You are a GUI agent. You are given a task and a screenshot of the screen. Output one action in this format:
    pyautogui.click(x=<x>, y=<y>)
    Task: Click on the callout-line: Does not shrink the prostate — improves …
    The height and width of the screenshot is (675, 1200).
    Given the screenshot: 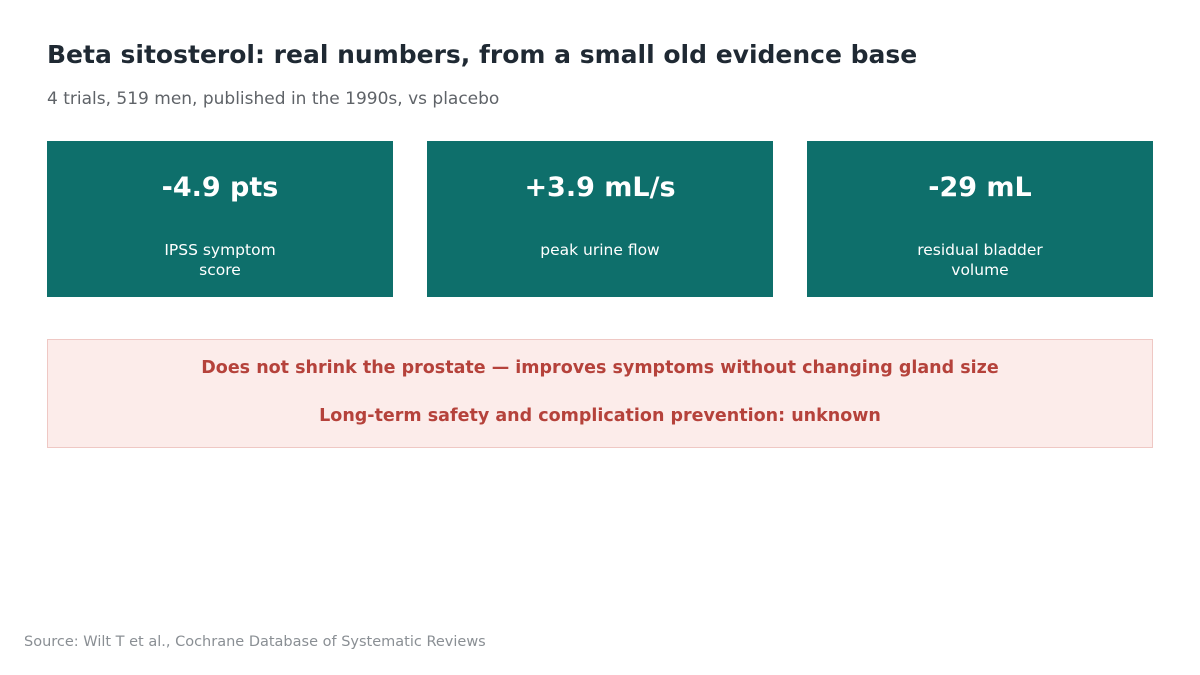 What is the action you would take?
    pyautogui.click(x=600, y=368)
    